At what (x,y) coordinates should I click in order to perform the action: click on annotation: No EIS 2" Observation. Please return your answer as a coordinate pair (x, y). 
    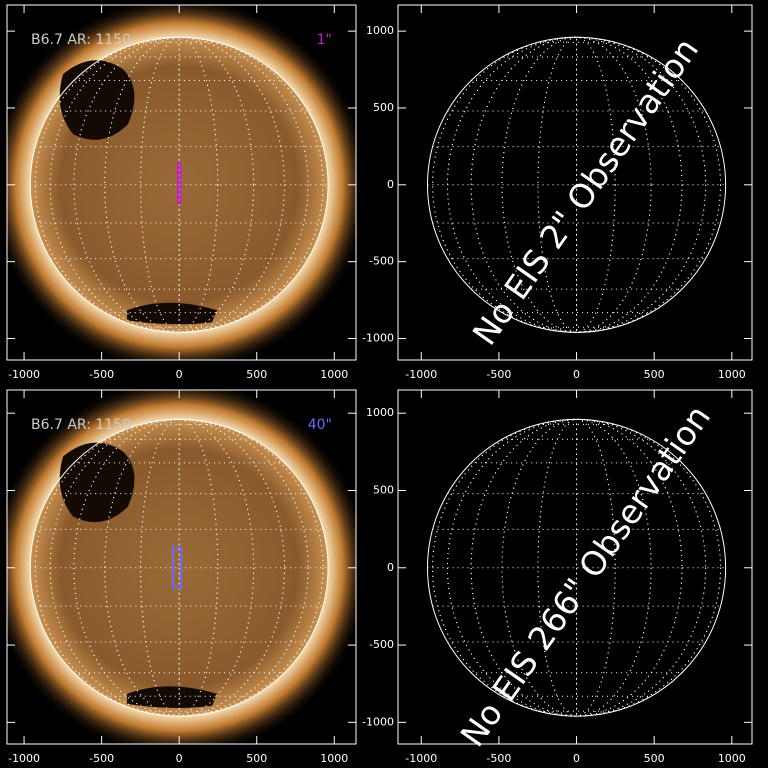
    Looking at the image, I should click on (585, 191).